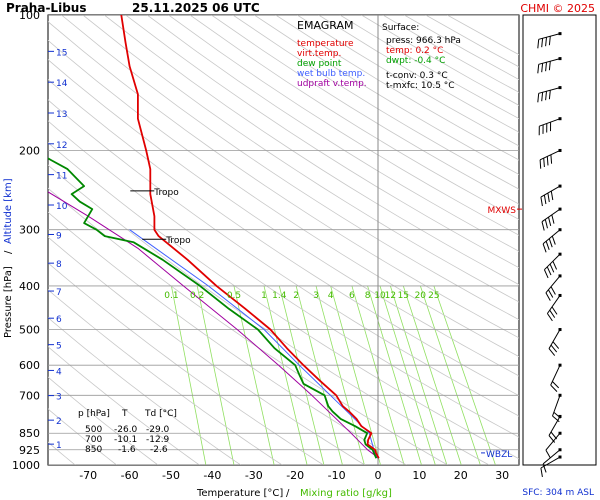 This screenshot has width=600, height=500. I want to click on table-cell: -29.0, so click(158, 430).